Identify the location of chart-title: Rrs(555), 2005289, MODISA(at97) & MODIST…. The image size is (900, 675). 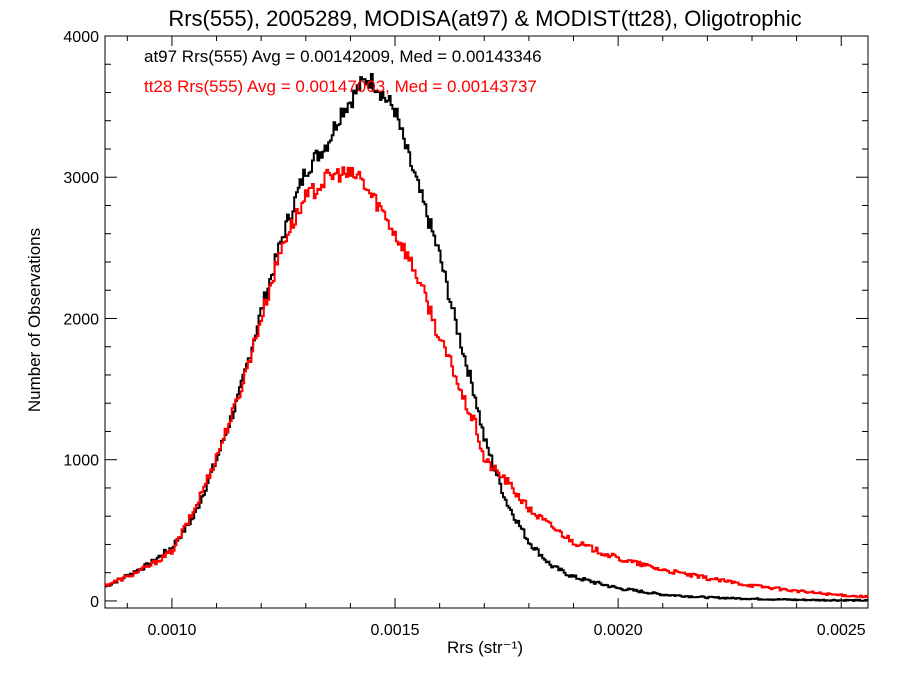
(484, 18).